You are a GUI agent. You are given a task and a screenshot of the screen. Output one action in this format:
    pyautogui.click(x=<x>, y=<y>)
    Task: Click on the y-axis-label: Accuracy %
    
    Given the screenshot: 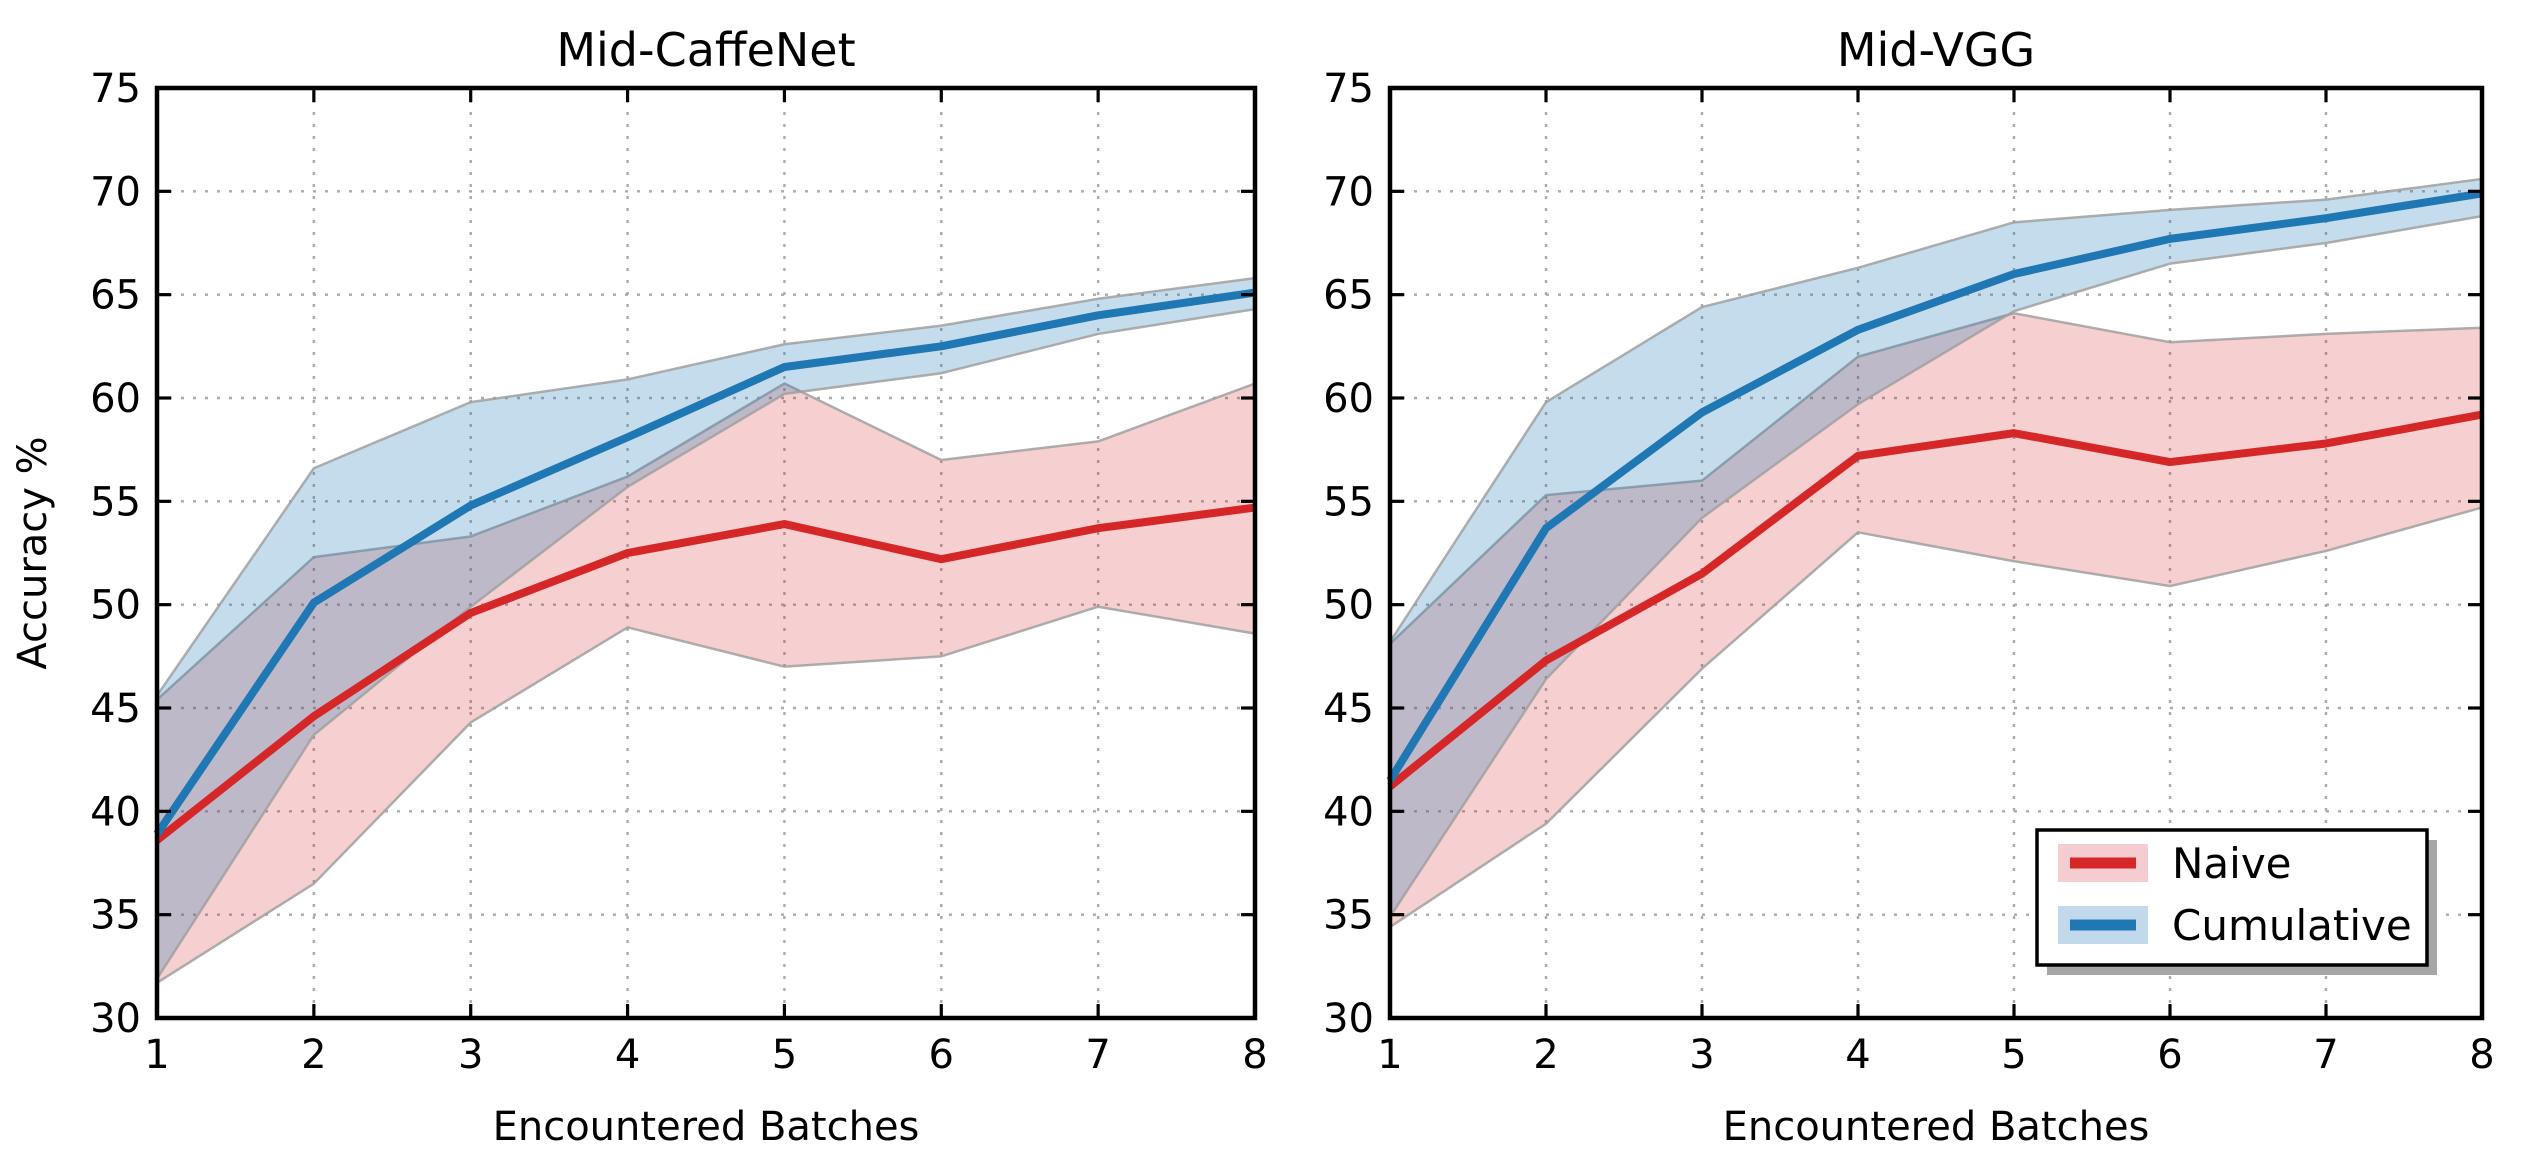 What is the action you would take?
    pyautogui.click(x=33, y=552)
    